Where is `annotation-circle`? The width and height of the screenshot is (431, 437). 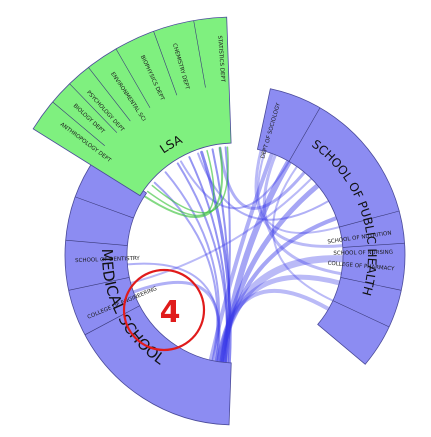
annotation-circle is located at coordinates (164, 310).